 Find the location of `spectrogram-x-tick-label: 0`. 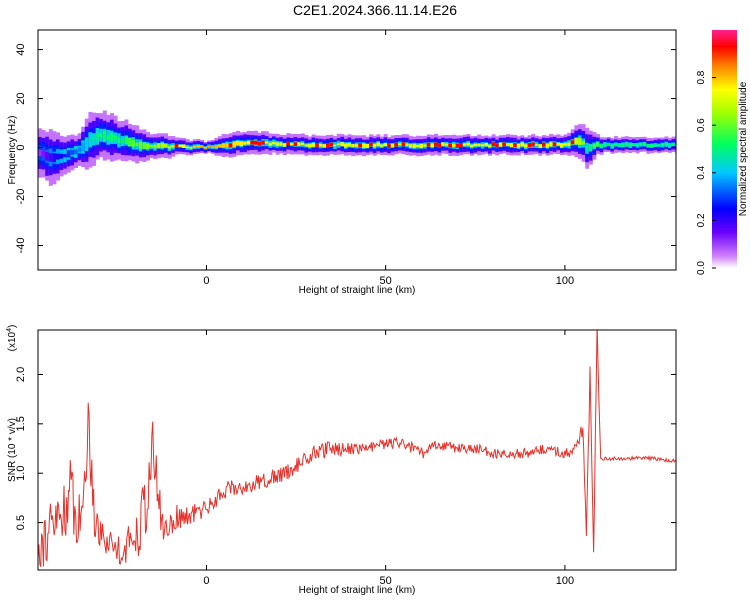

spectrogram-x-tick-label: 0 is located at coordinates (206, 281).